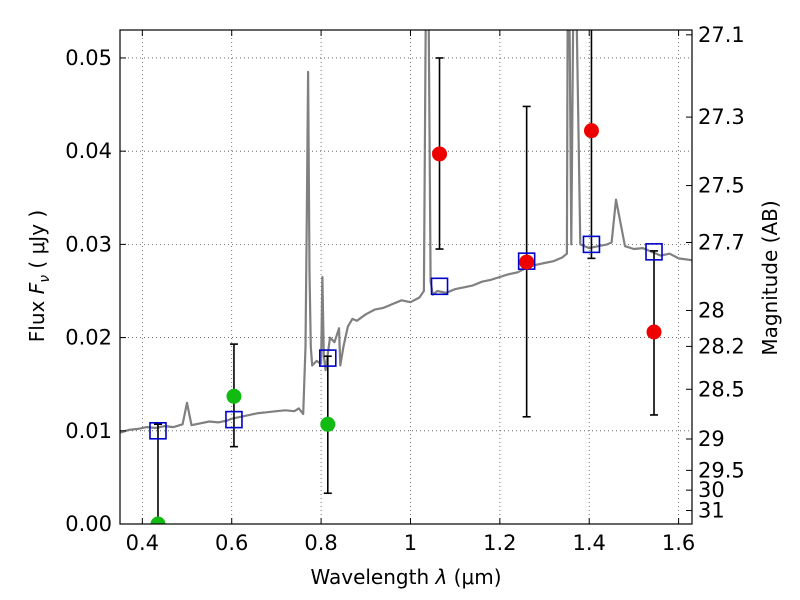 The height and width of the screenshot is (600, 800). What do you see at coordinates (721, 35) in the screenshot?
I see `magnitude-tick-label: 27.1` at bounding box center [721, 35].